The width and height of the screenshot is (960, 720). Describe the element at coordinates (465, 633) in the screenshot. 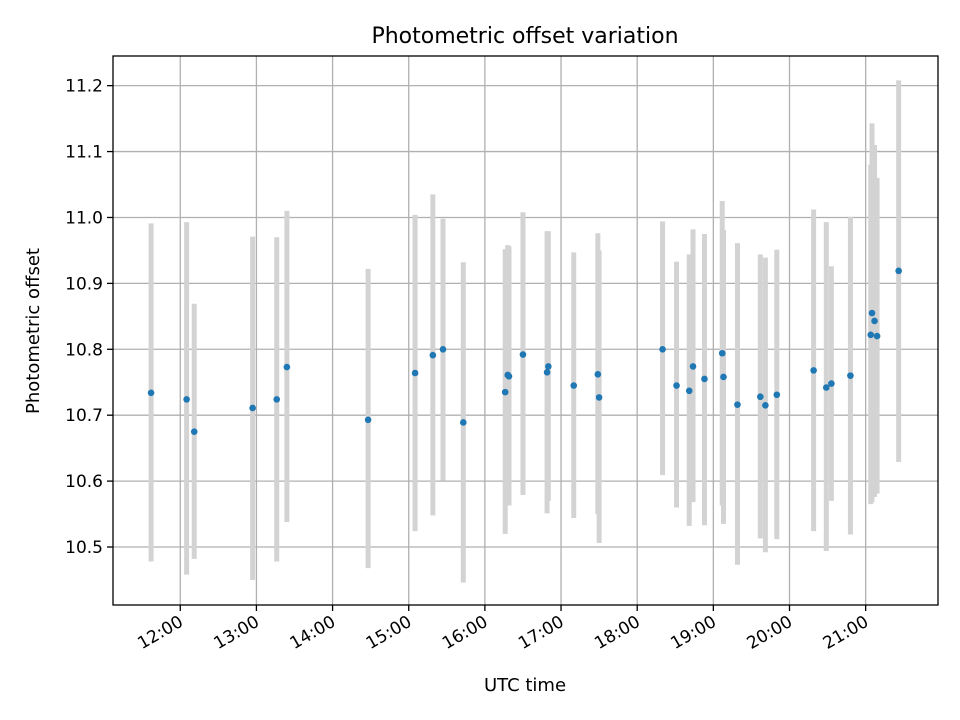

I see `x-tick-label: 16:00` at that location.